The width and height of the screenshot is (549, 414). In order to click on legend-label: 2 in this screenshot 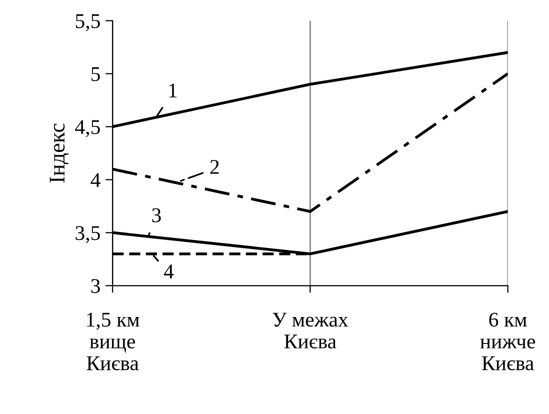, I will do `click(214, 167)`.